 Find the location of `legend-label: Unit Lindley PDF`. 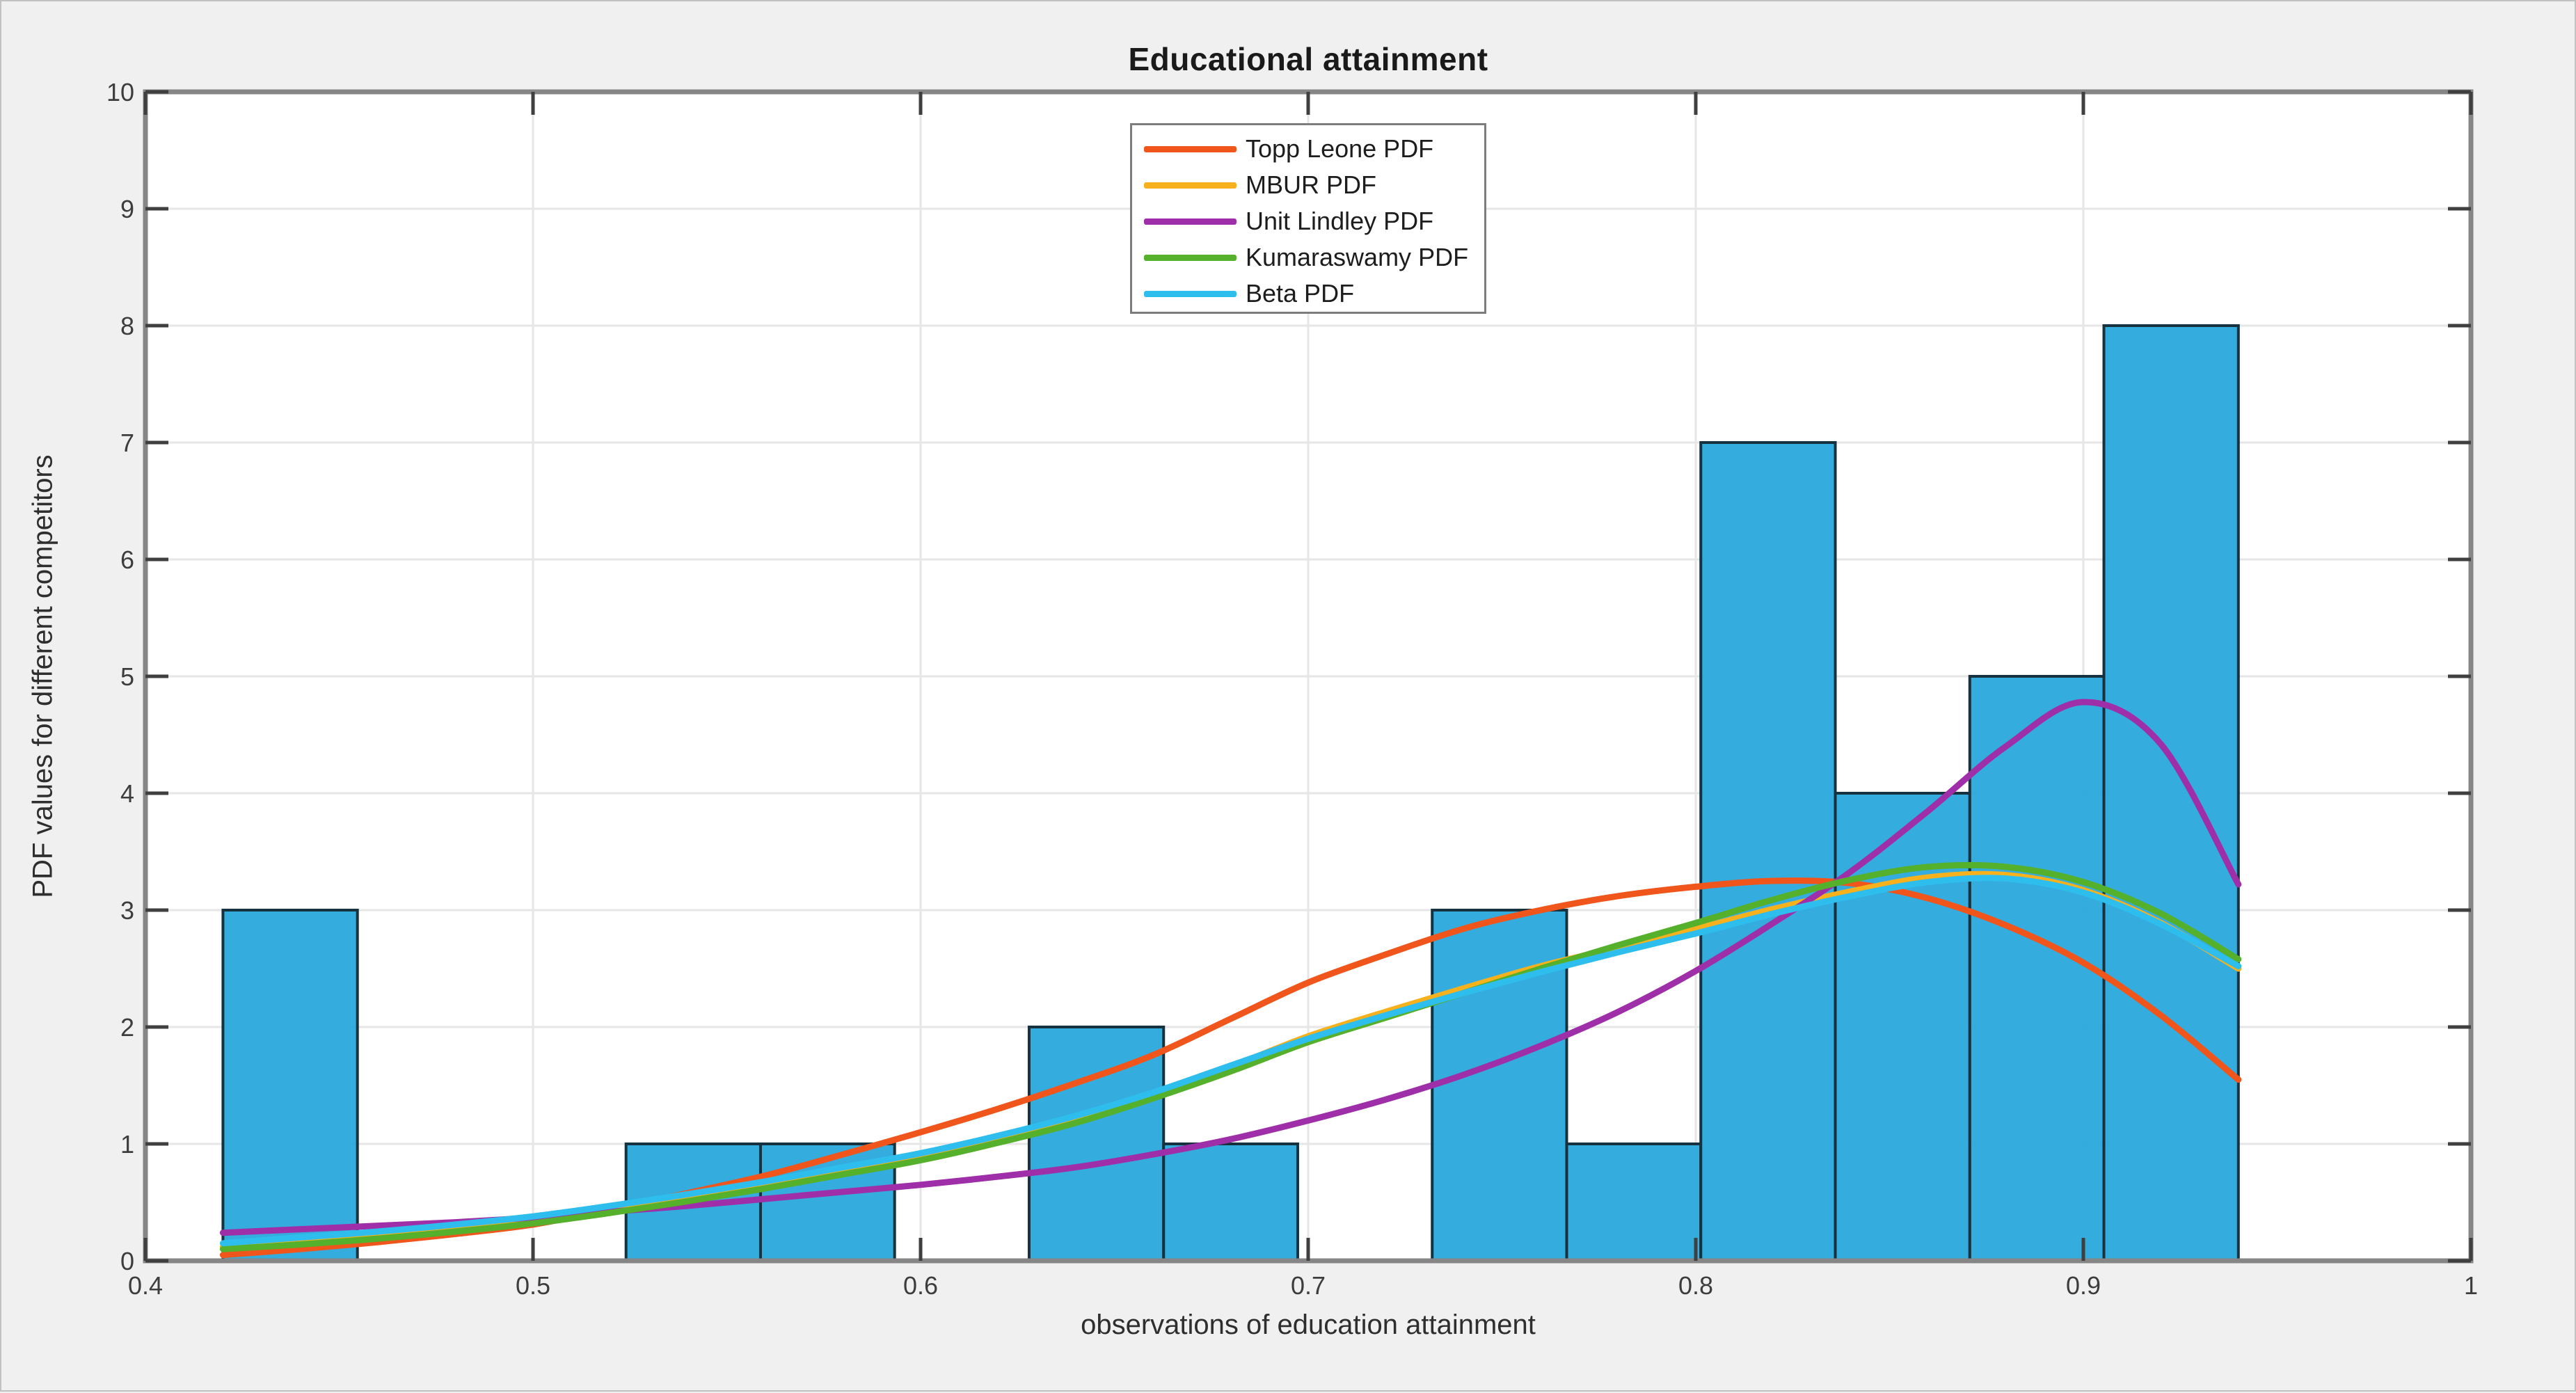

legend-label: Unit Lindley PDF is located at coordinates (1340, 221).